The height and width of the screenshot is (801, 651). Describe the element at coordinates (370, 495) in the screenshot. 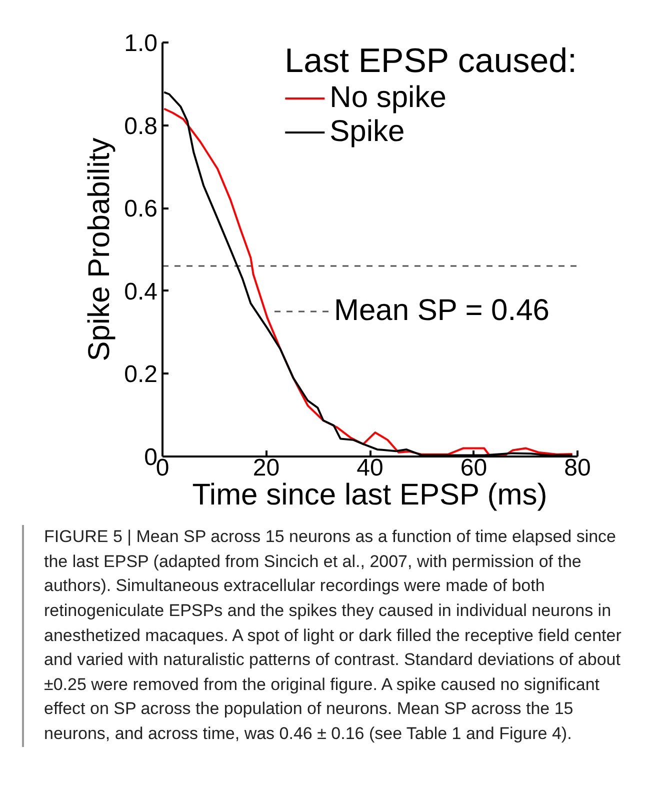

I see `x-axis-title: Time since last EPSP (ms)` at that location.